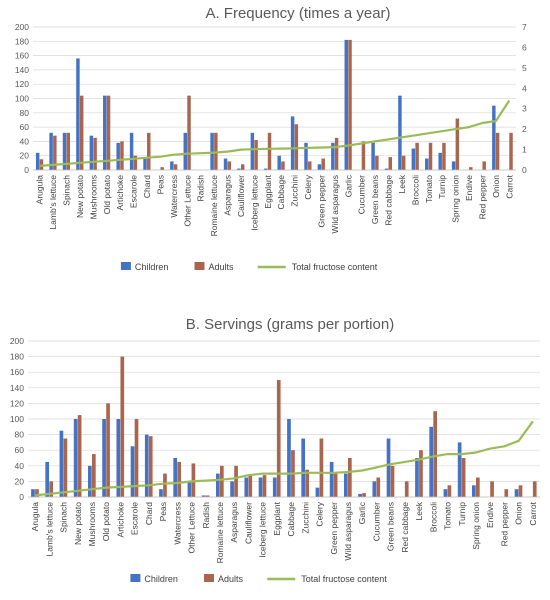 The width and height of the screenshot is (550, 600). Describe the element at coordinates (524, 170) in the screenshot. I see `y2-tick-label: 0` at that location.